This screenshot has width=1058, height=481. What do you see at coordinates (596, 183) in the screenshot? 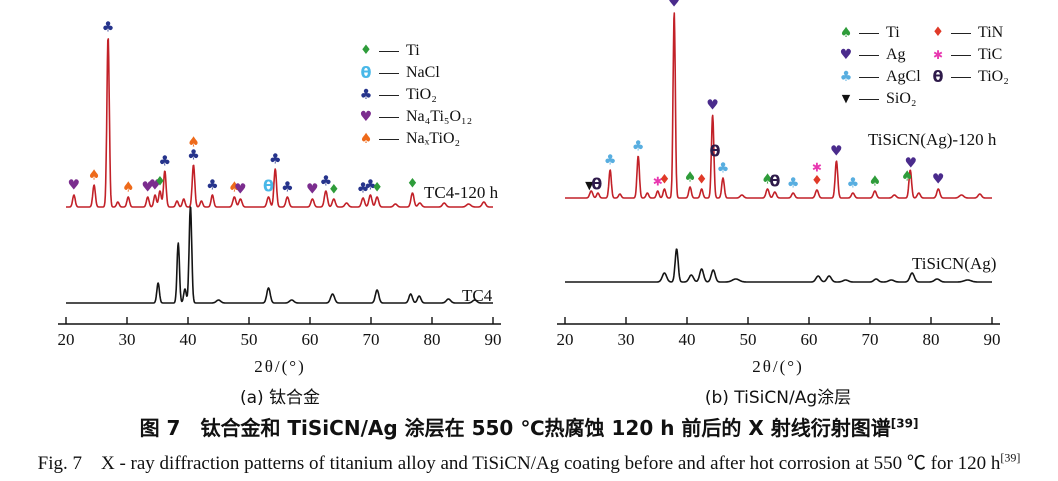
I see `theta-marker: θ` at bounding box center [596, 183].